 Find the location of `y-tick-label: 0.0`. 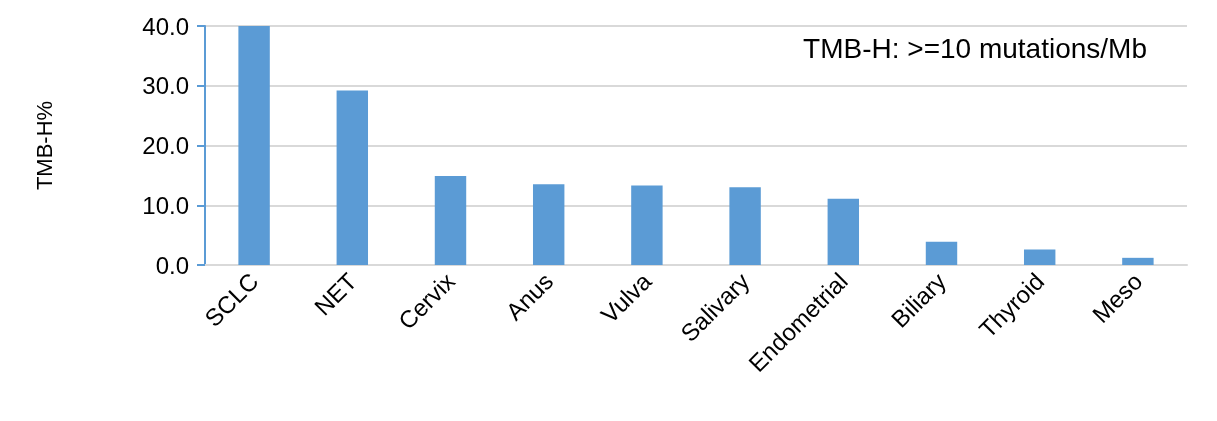

y-tick-label: 0.0 is located at coordinates (172, 265).